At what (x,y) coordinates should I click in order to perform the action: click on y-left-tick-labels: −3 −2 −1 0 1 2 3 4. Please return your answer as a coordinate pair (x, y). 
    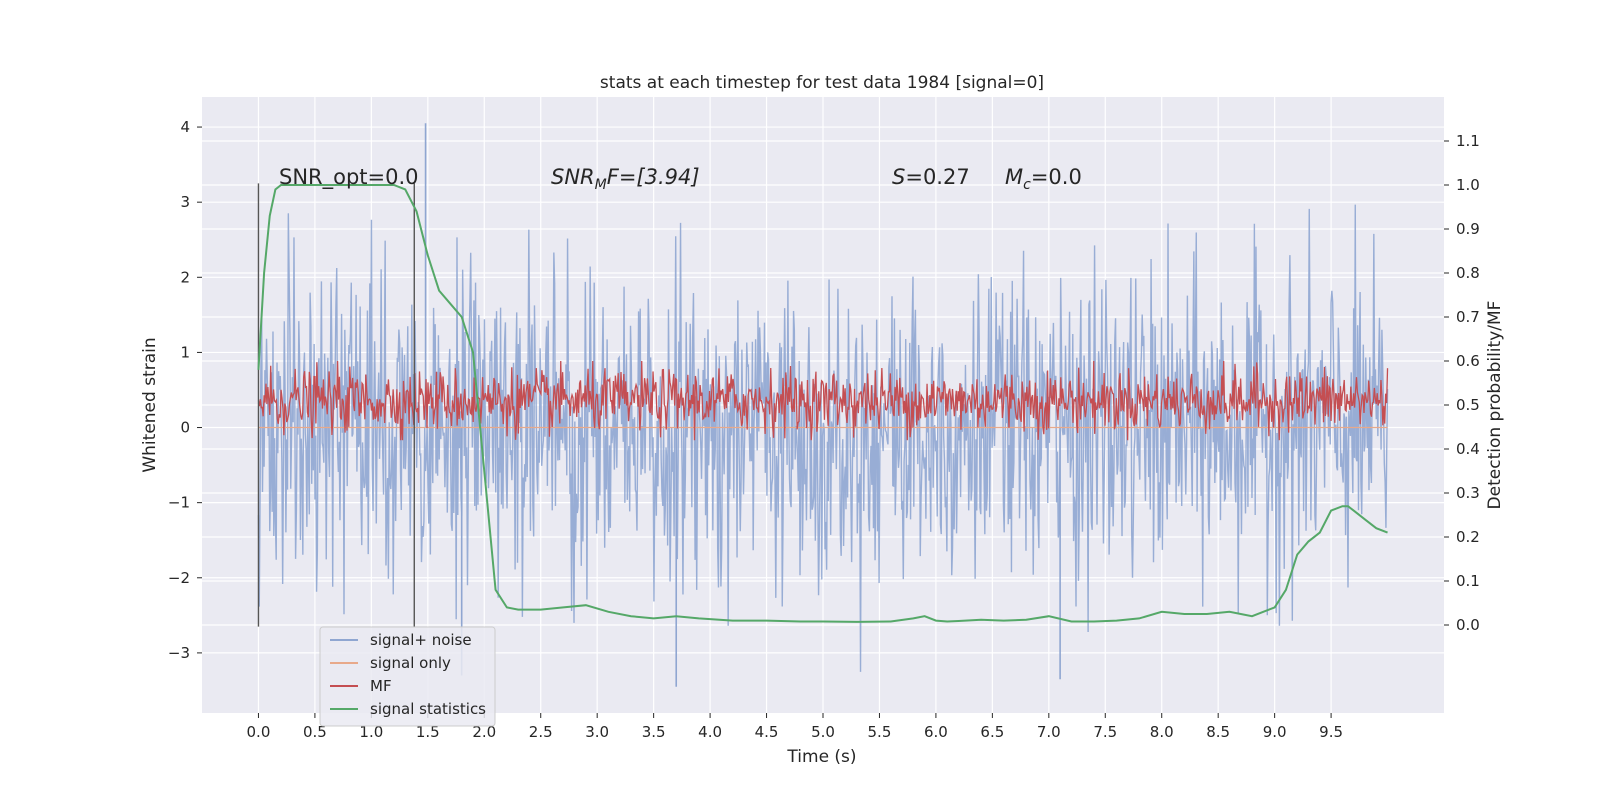
    Looking at the image, I should click on (185, 390).